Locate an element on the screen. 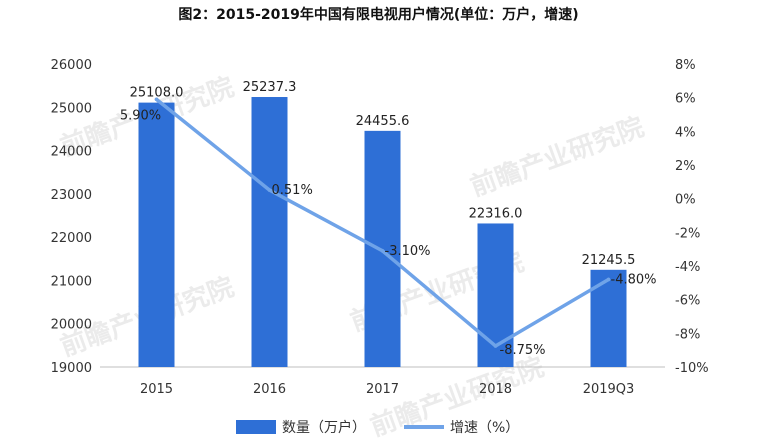  growth-value-label: -4.80% is located at coordinates (634, 279).